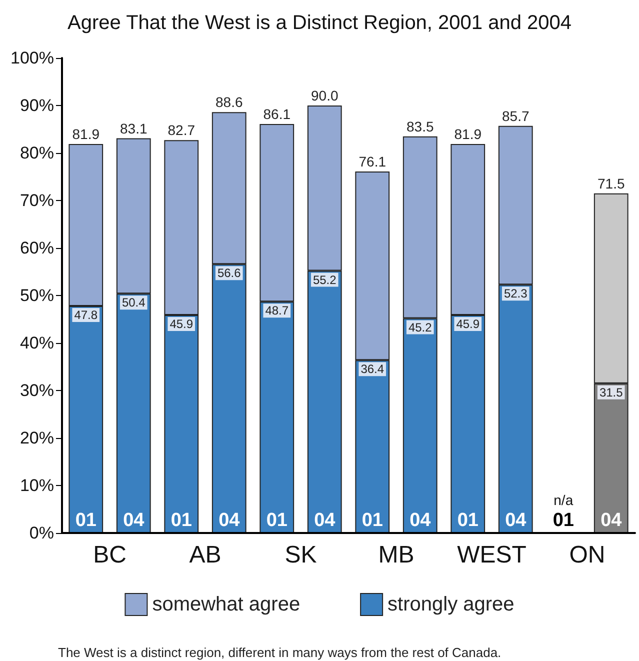 This screenshot has height=661, width=639. What do you see at coordinates (420, 126) in the screenshot?
I see `total-label: 83.5` at bounding box center [420, 126].